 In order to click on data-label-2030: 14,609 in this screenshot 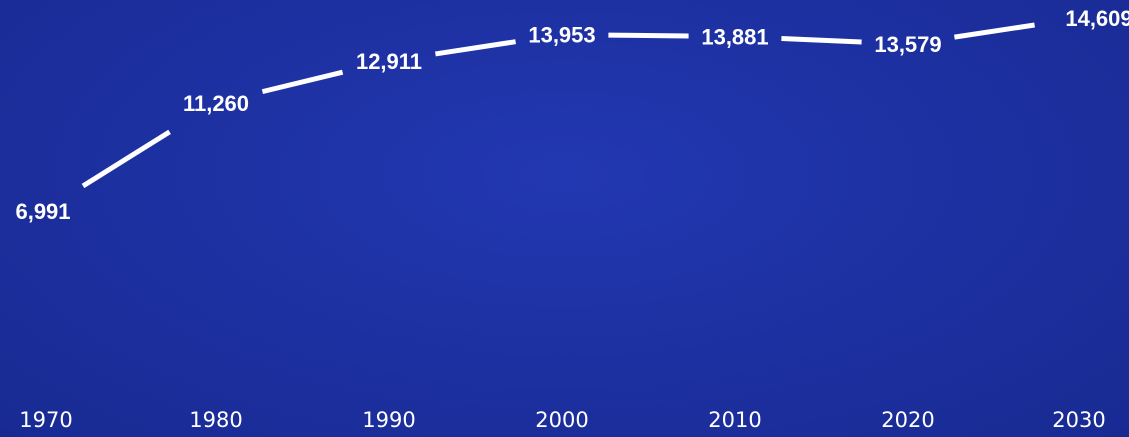, I will do `click(1097, 18)`.